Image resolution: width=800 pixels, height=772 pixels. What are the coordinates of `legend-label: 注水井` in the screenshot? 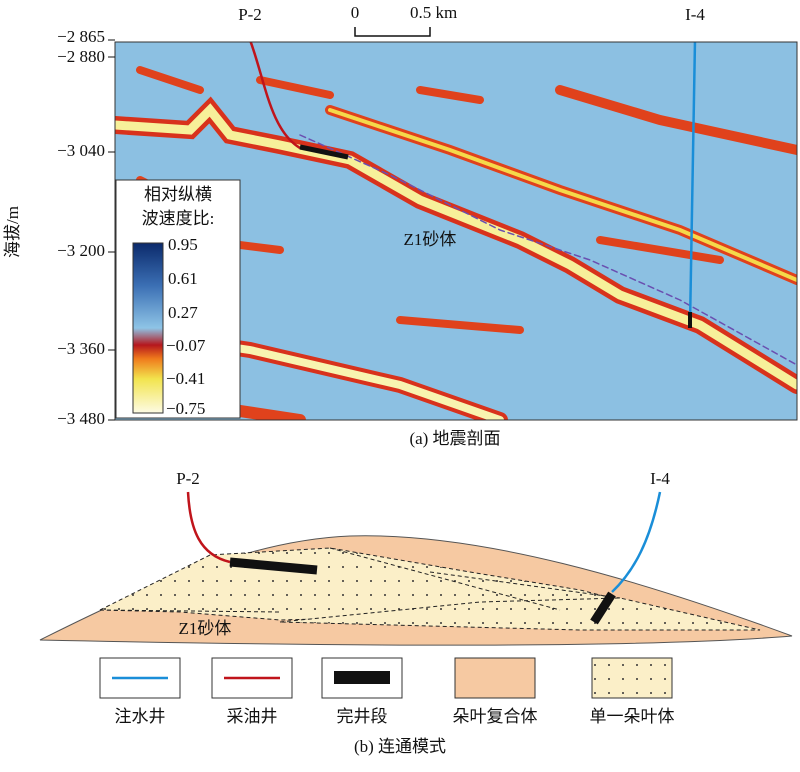 It's located at (140, 716).